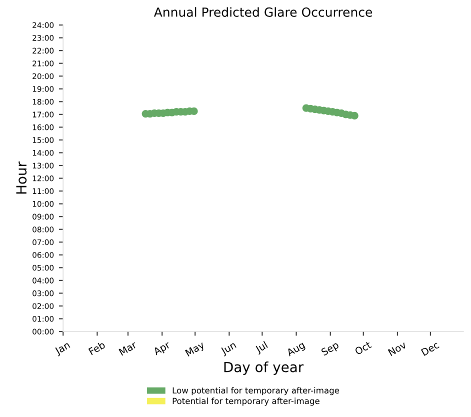 The height and width of the screenshot is (417, 471). Describe the element at coordinates (21, 178) in the screenshot. I see `y-axis-title: Hour` at that location.